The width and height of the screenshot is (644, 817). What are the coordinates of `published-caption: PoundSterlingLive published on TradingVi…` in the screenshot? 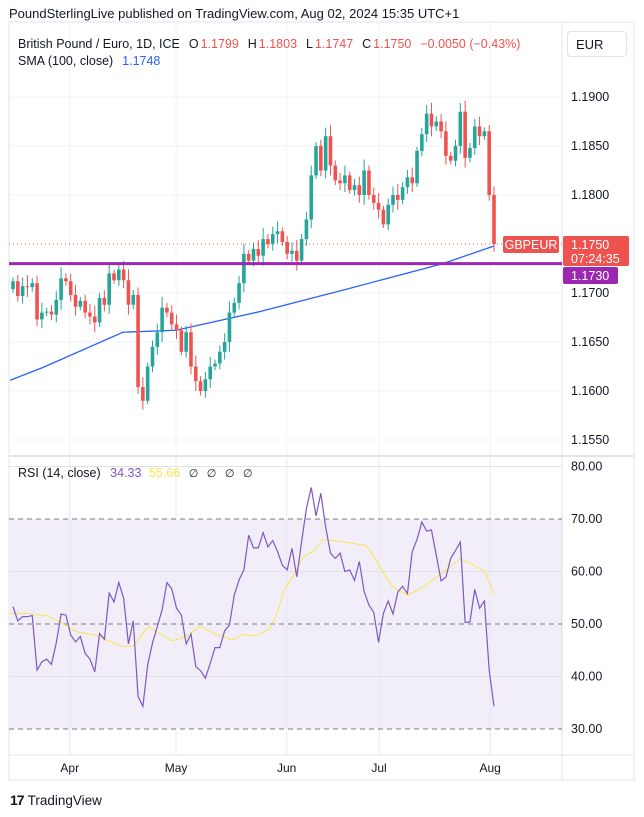 It's located at (234, 13).